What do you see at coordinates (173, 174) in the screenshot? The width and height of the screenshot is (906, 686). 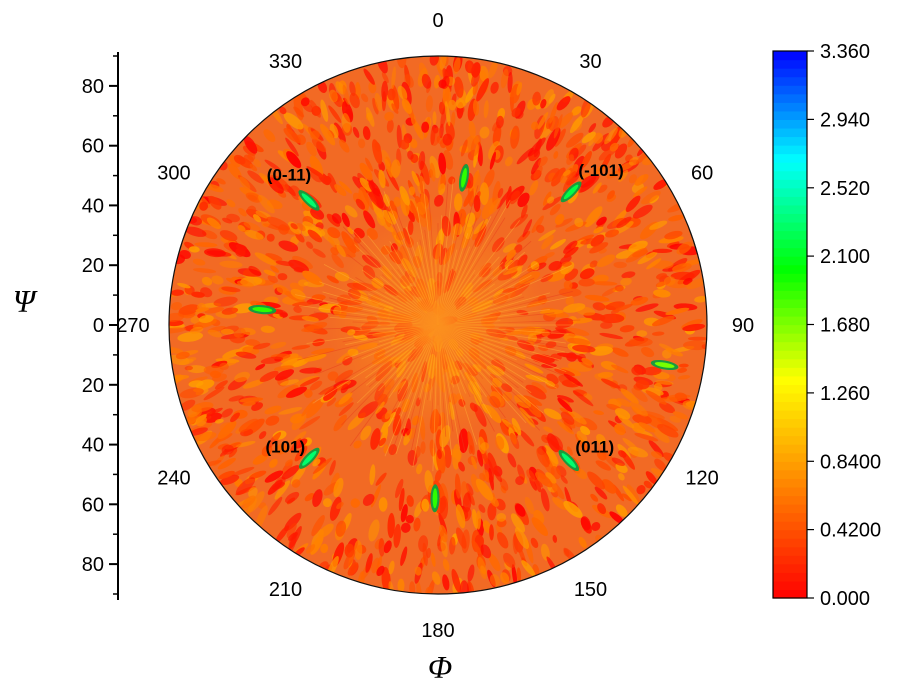 I see `phi-tick-label: 300` at bounding box center [173, 174].